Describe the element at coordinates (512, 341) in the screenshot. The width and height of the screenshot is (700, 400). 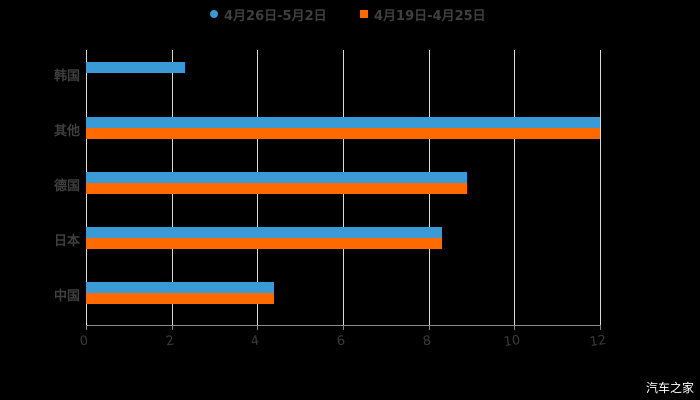
I see `x-tick-label: 10` at that location.